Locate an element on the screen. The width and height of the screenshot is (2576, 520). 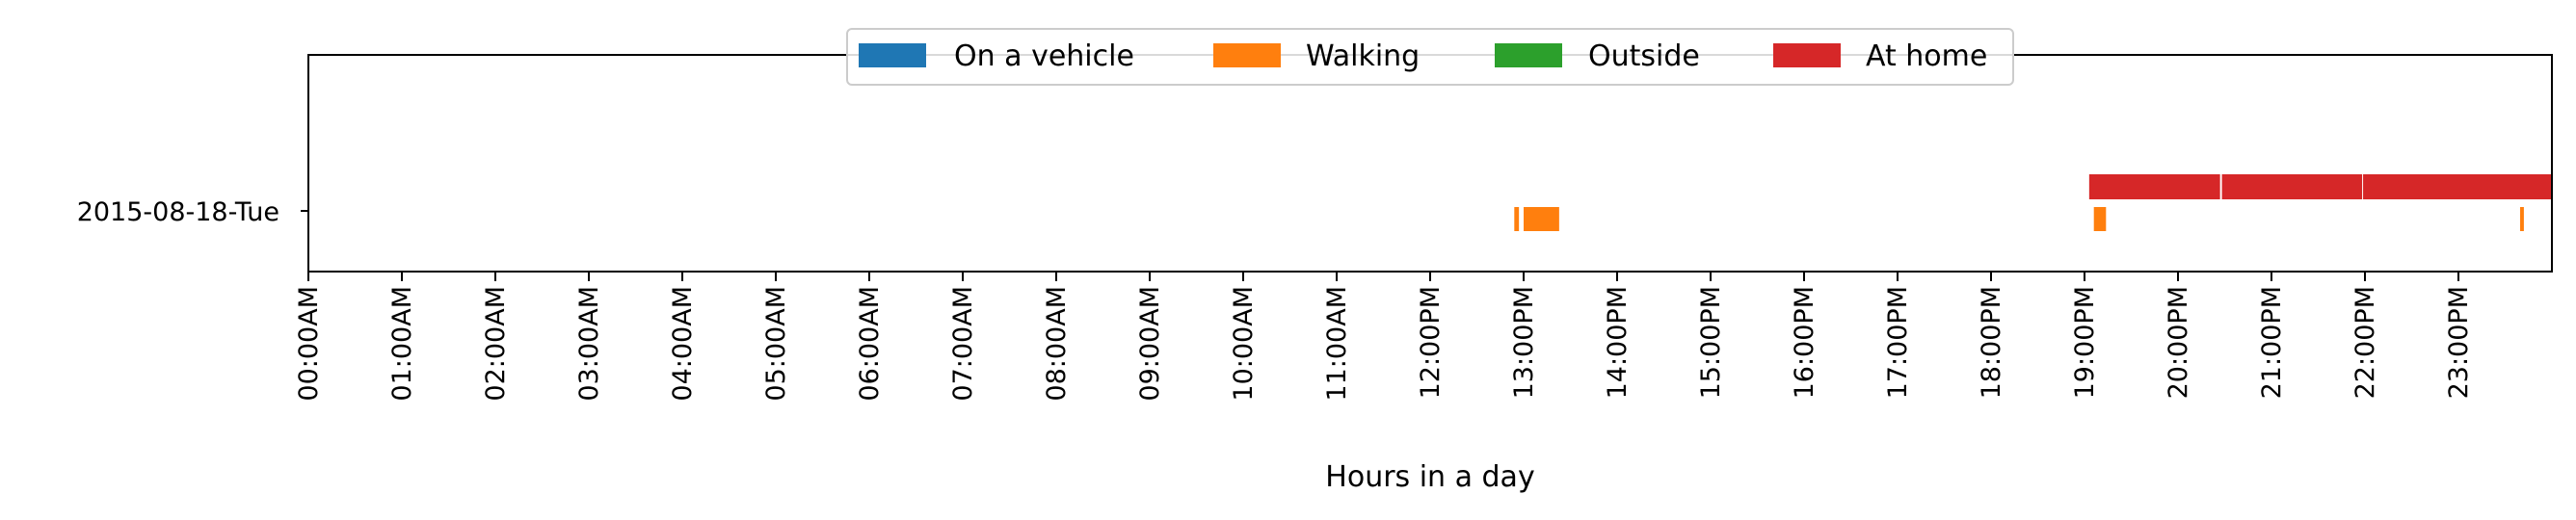
x-tick-label: 13:00PM is located at coordinates (1524, 342).